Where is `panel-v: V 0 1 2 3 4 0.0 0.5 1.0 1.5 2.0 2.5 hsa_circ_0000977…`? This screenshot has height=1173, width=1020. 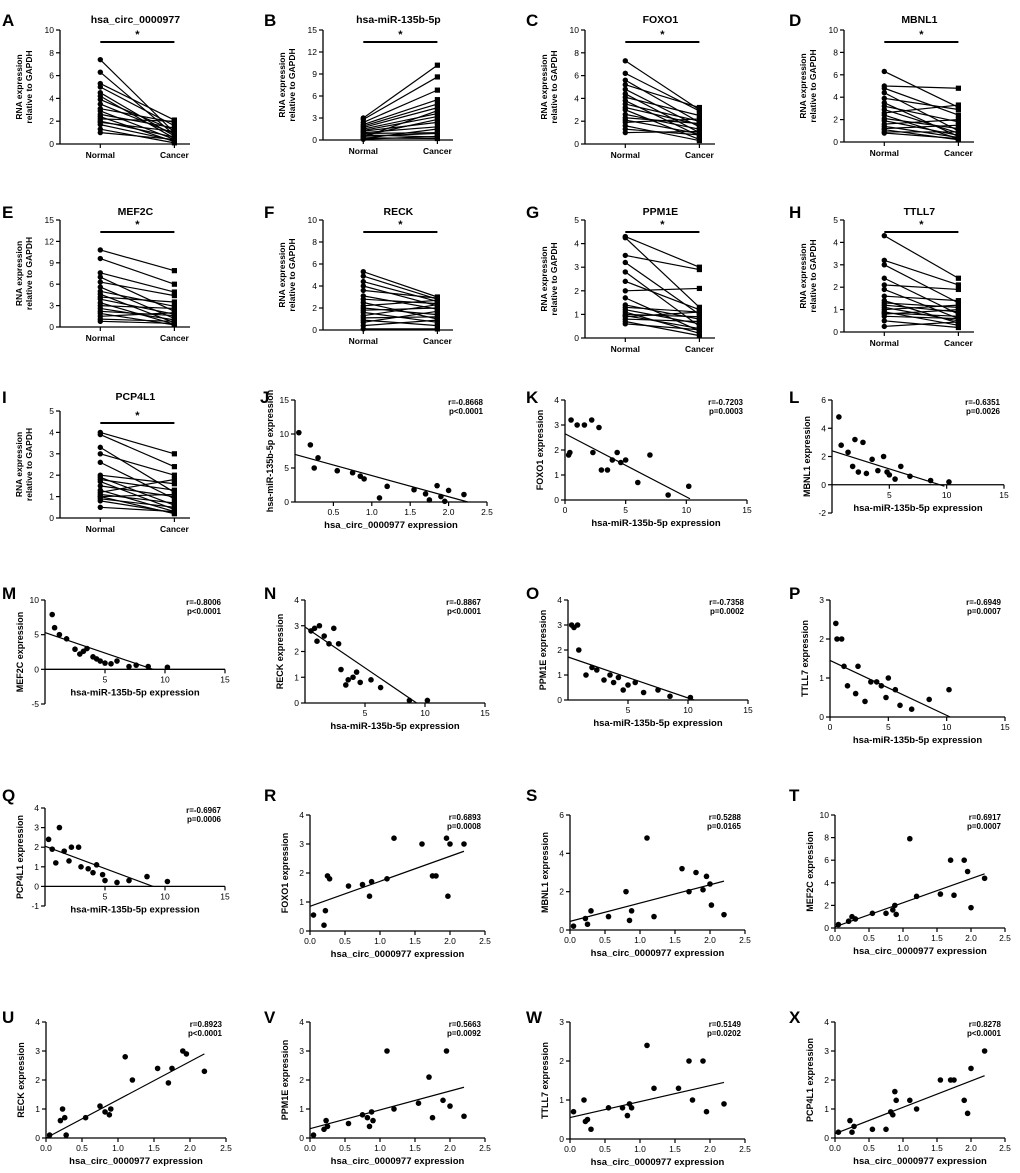 panel-v: V 0 1 2 3 4 0.0 0.5 1.0 1.5 2.0 2.5 hsa_circ_0000977… is located at coordinates (377, 1087).